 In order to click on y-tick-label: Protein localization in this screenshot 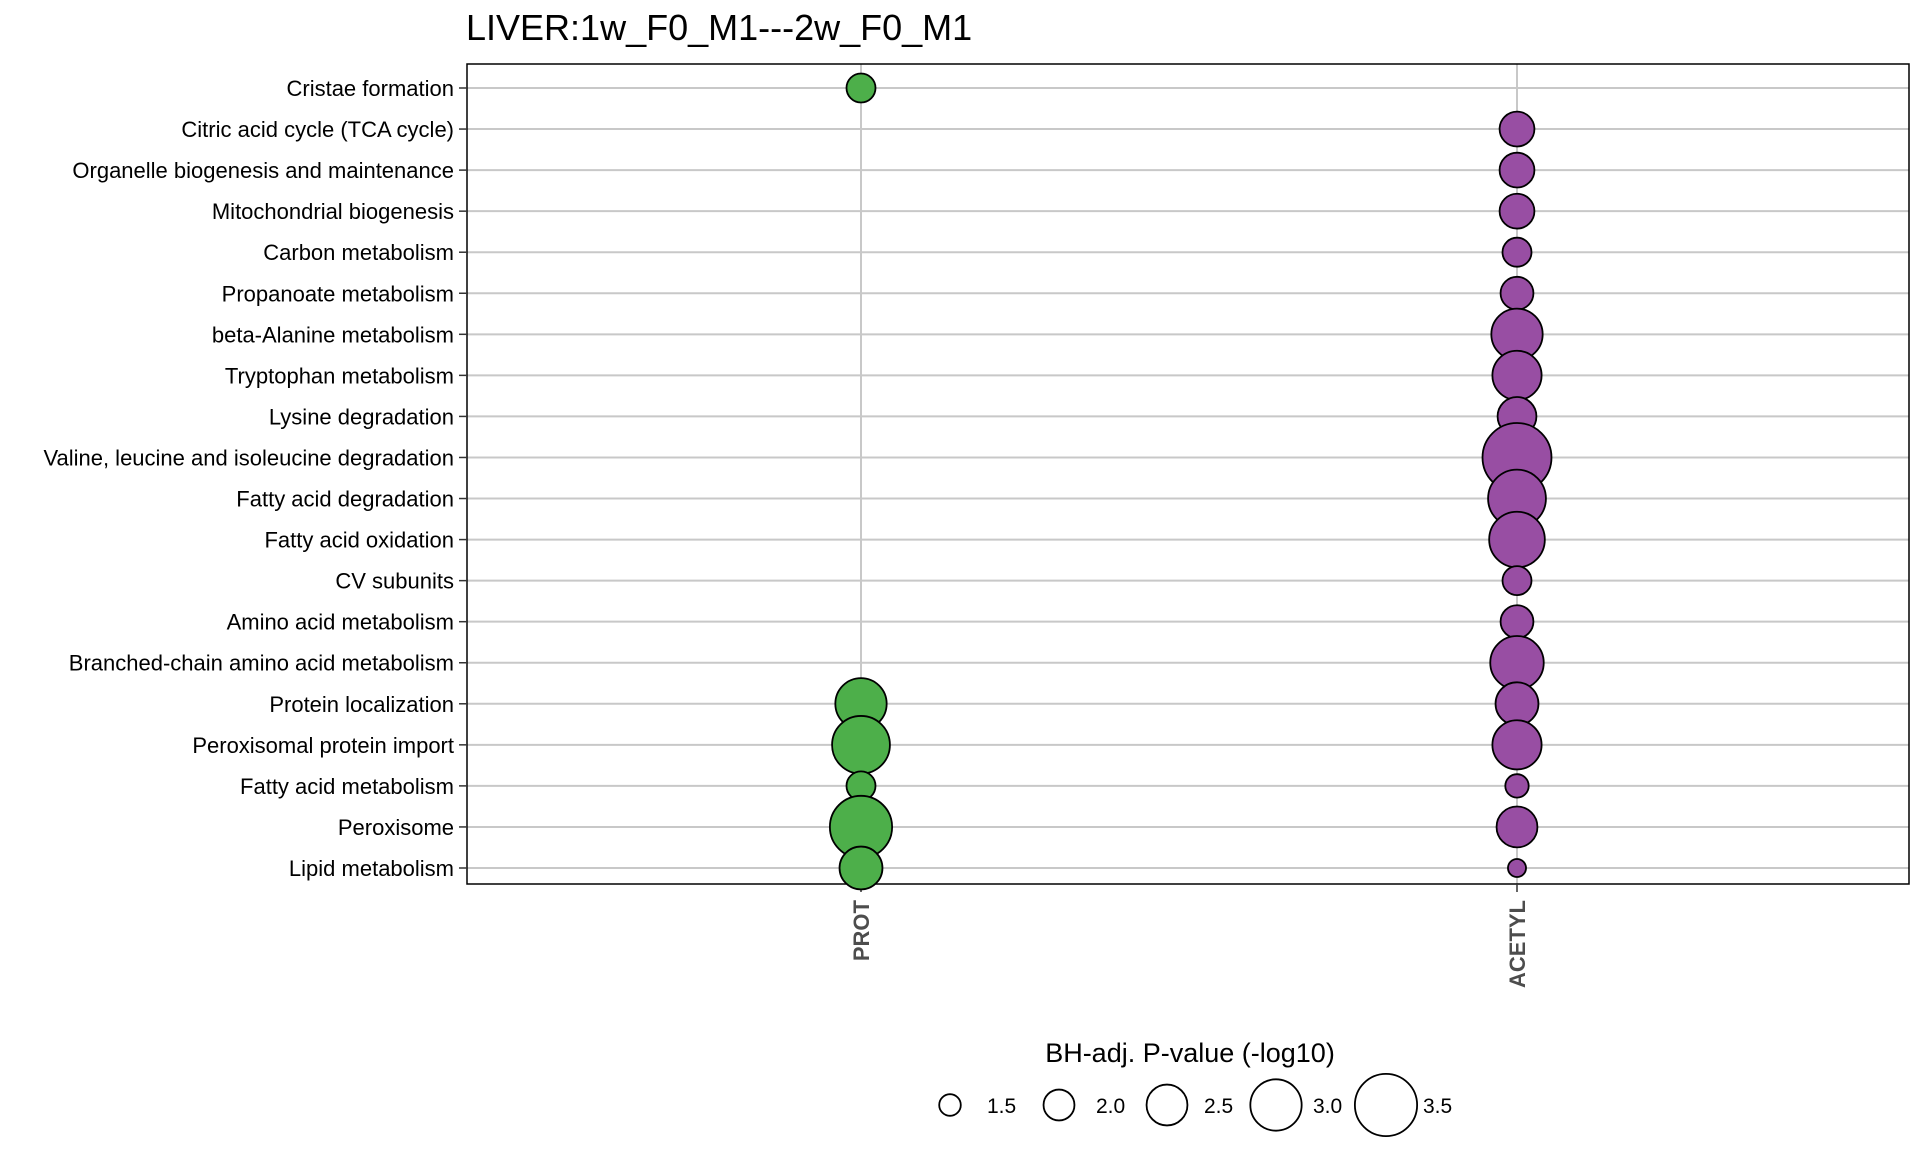, I will do `click(361, 704)`.